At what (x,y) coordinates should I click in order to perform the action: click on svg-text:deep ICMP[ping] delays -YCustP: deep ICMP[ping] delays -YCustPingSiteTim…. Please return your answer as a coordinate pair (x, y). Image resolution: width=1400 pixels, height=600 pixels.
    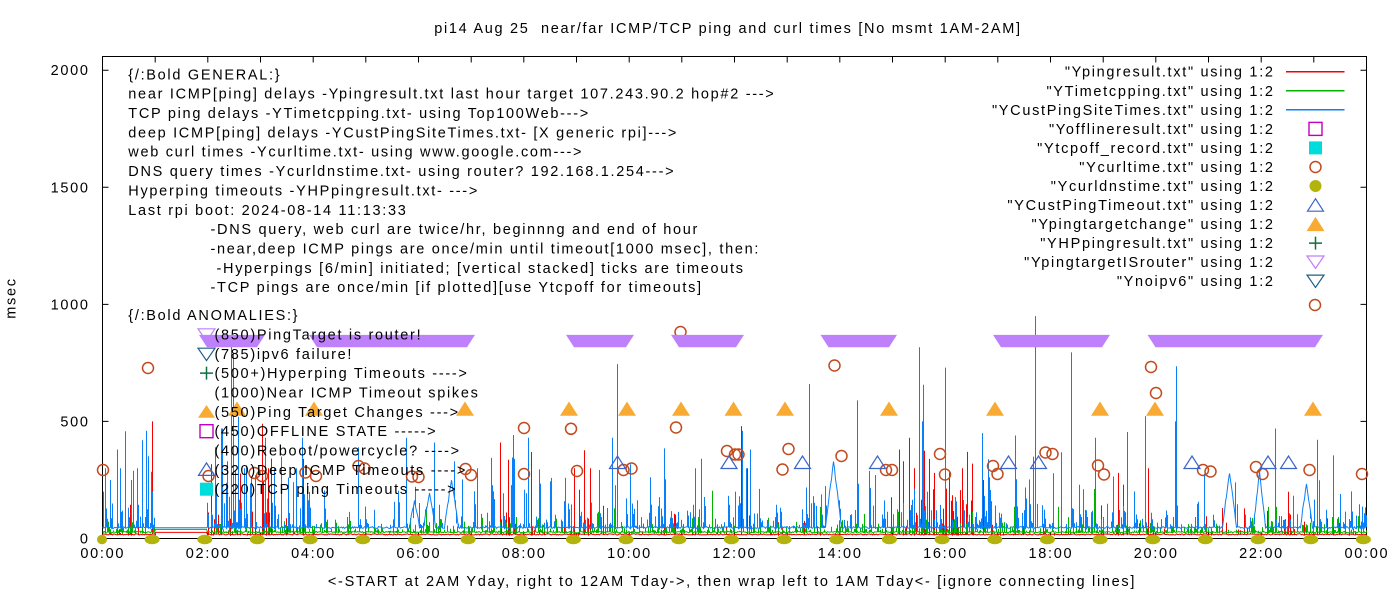
    Looking at the image, I should click on (403, 133).